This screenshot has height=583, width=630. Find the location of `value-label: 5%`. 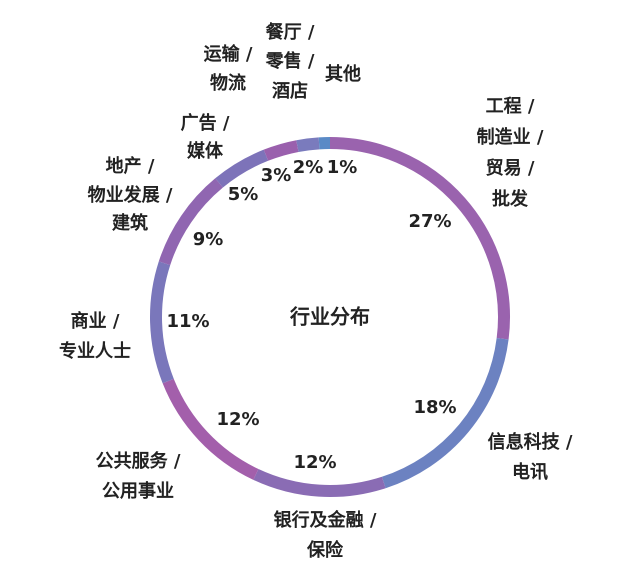

value-label: 5% is located at coordinates (243, 194).